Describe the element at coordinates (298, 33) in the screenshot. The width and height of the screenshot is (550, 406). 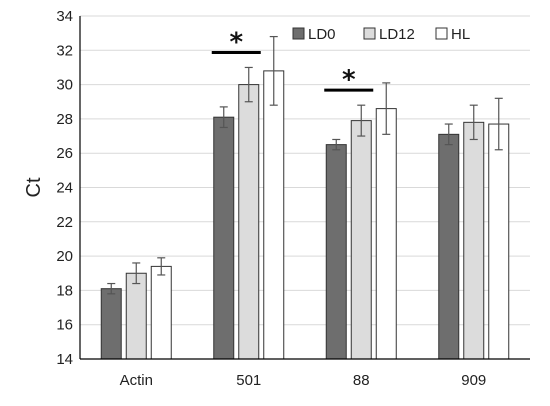
I see `legend-swatch-ld0` at that location.